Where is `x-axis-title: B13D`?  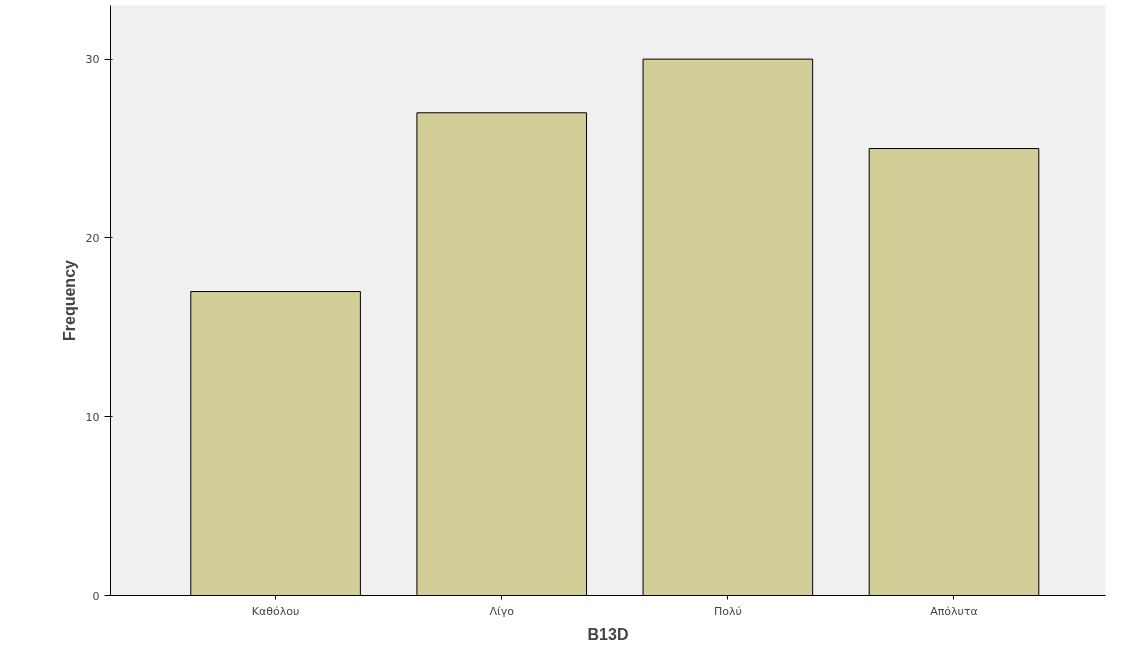 x-axis-title: B13D is located at coordinates (608, 634).